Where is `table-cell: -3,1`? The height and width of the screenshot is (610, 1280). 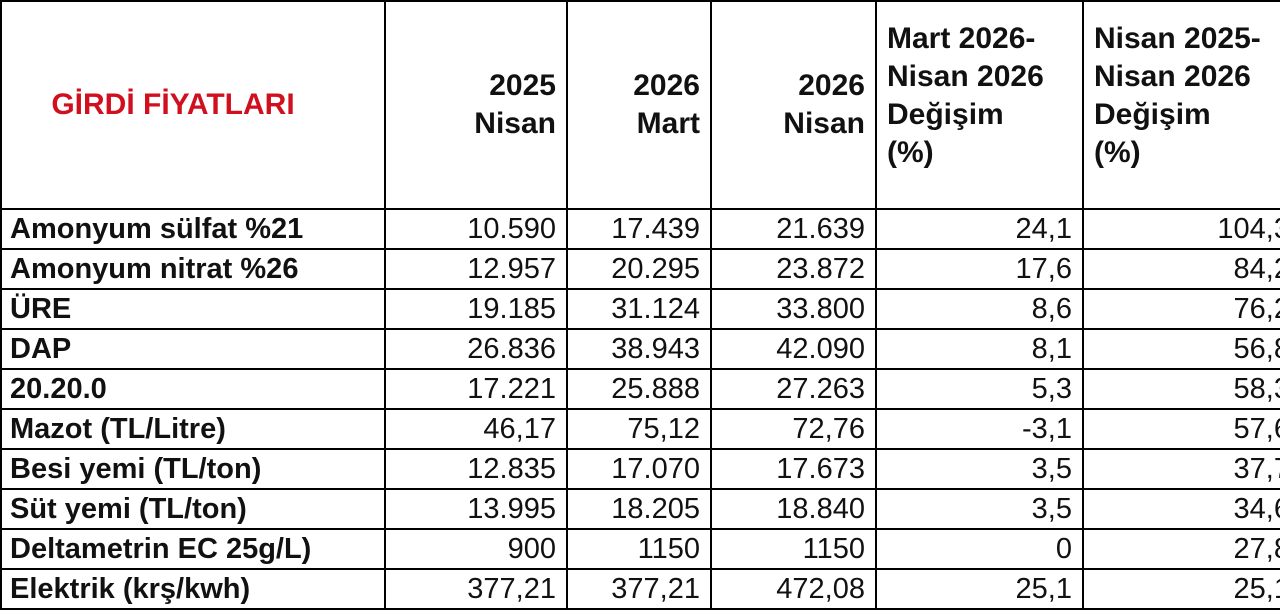 table-cell: -3,1 is located at coordinates (979, 429).